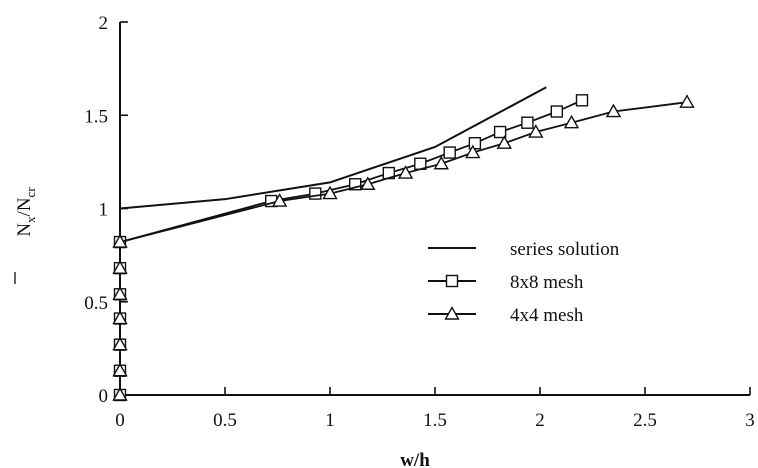  What do you see at coordinates (565, 249) in the screenshot?
I see `legend-label: series solution` at bounding box center [565, 249].